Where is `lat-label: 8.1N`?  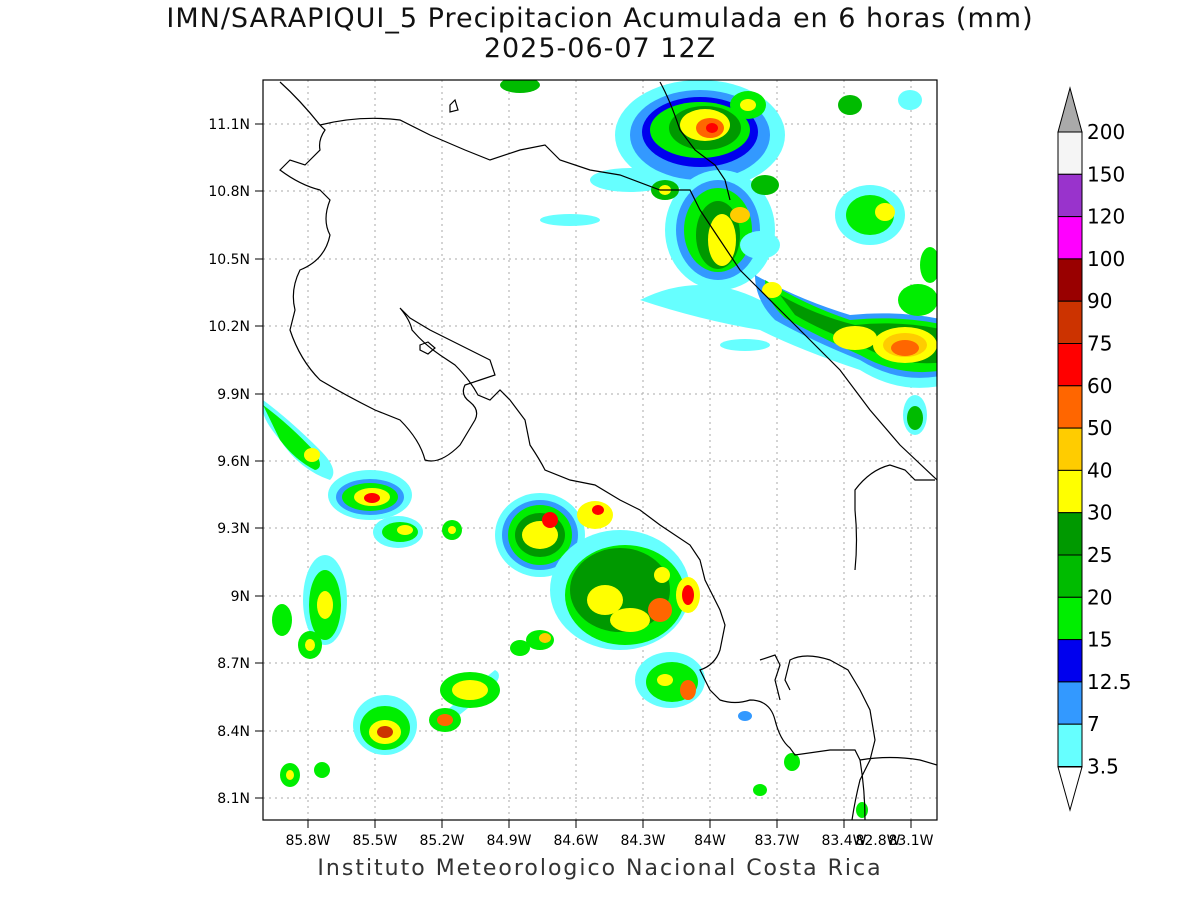 lat-label: 8.1N is located at coordinates (233, 799).